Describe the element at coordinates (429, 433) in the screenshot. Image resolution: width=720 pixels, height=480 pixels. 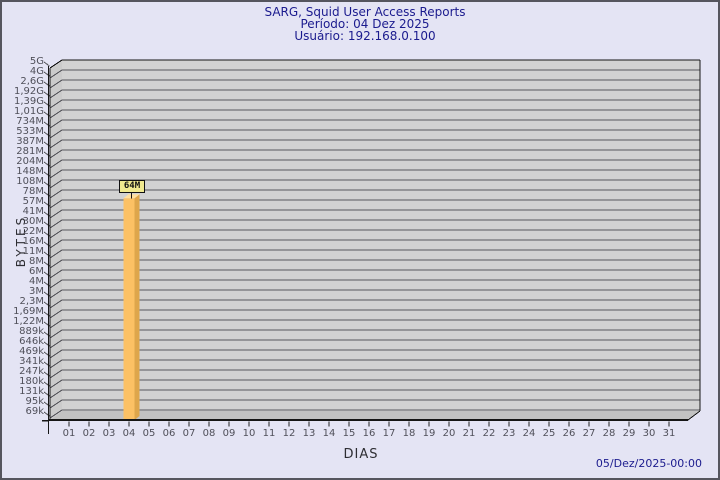
I see `x-tick-label: 19` at that location.